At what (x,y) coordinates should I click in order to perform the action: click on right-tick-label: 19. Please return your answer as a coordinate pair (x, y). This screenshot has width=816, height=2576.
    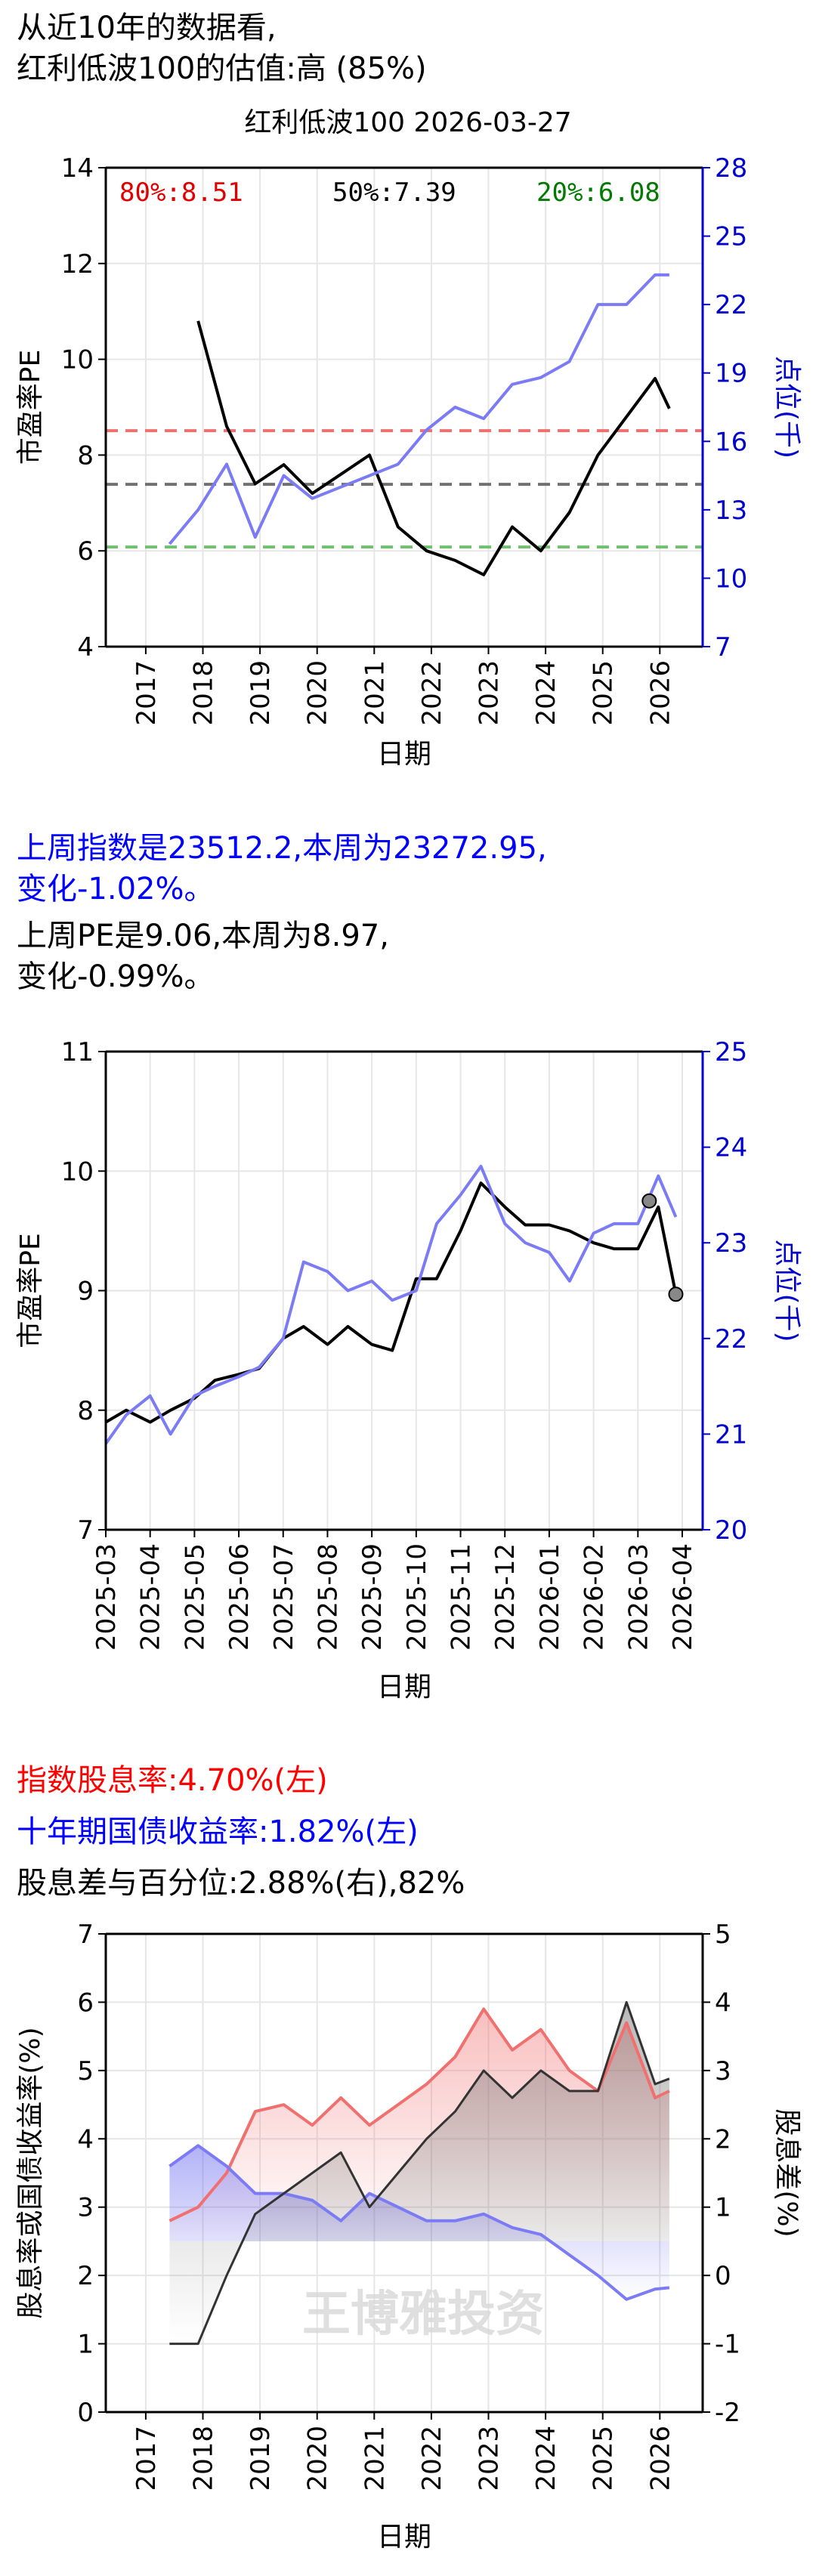
    Looking at the image, I should click on (731, 374).